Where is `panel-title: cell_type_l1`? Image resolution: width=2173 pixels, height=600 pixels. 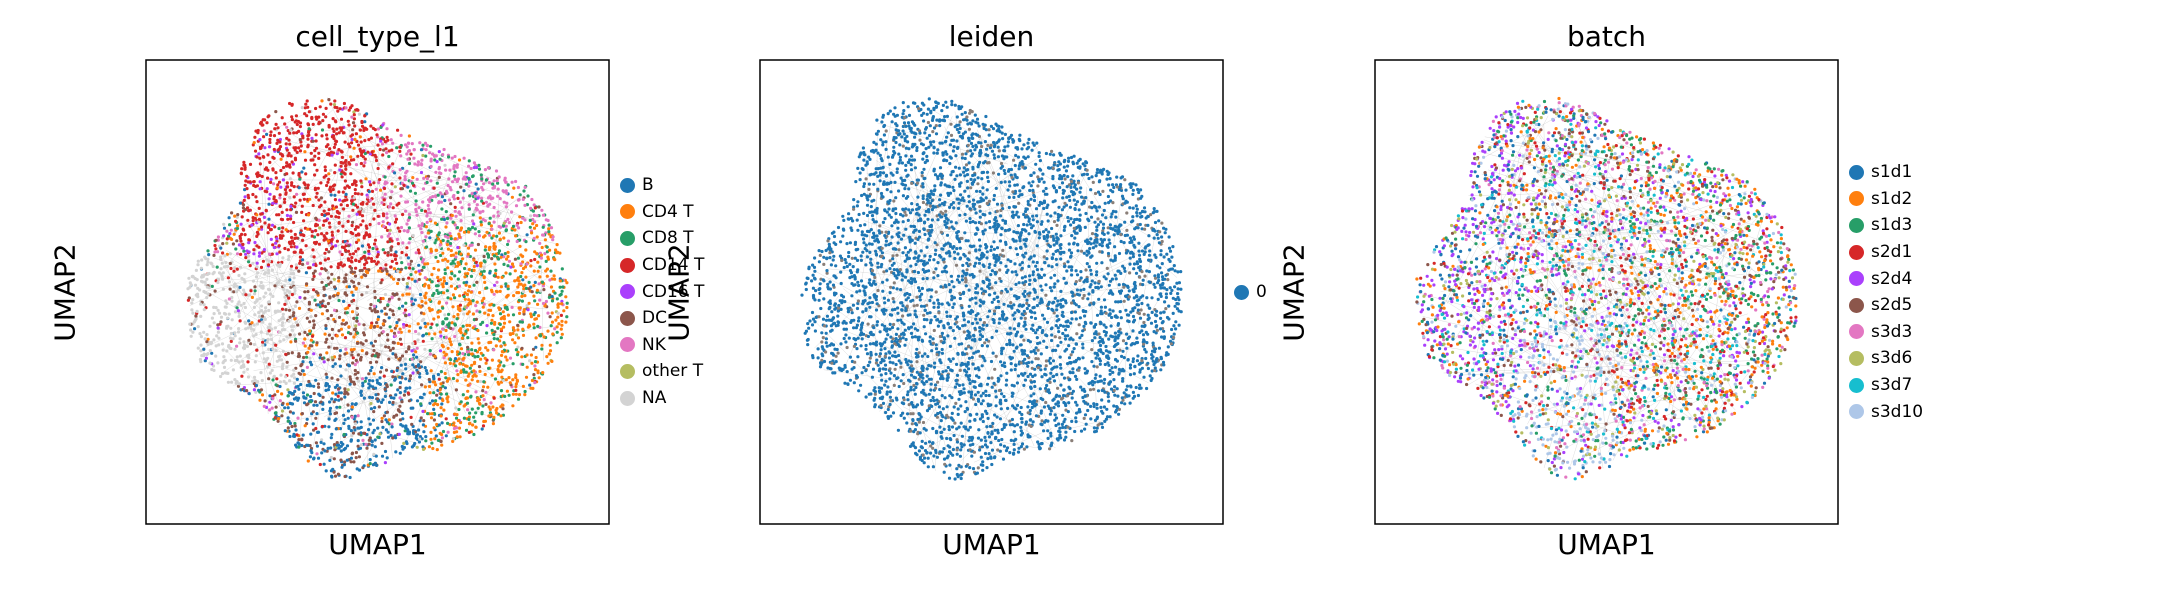
panel-title: cell_type_l1 is located at coordinates (377, 36).